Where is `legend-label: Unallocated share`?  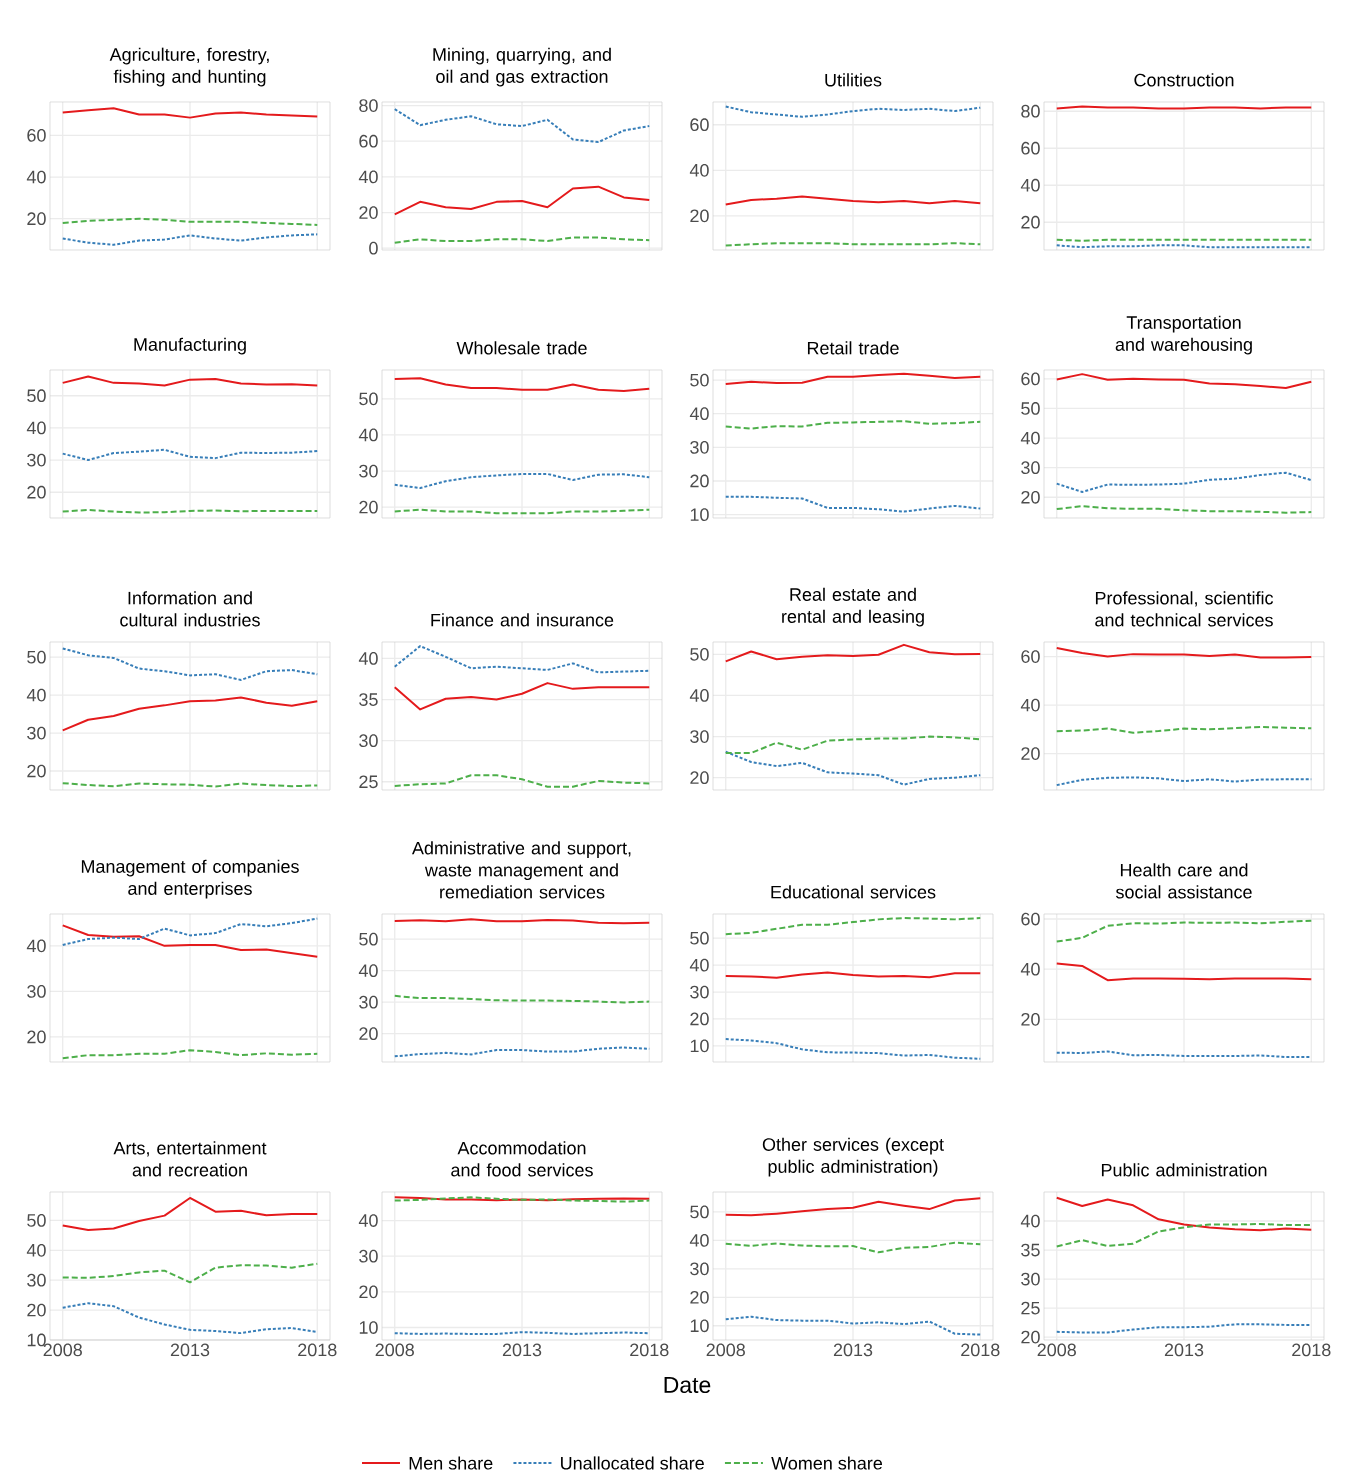
legend-label: Unallocated share is located at coordinates (632, 1463).